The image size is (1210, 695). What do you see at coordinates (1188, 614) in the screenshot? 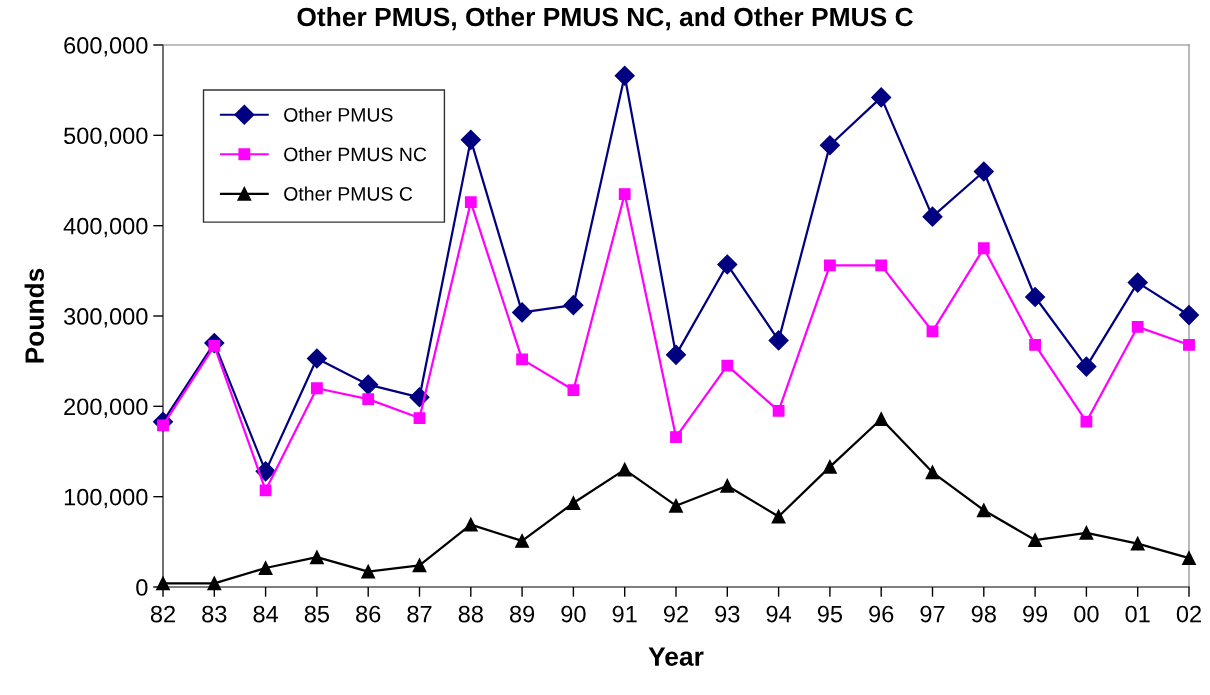
I see `x-tick-label: 02` at bounding box center [1188, 614].